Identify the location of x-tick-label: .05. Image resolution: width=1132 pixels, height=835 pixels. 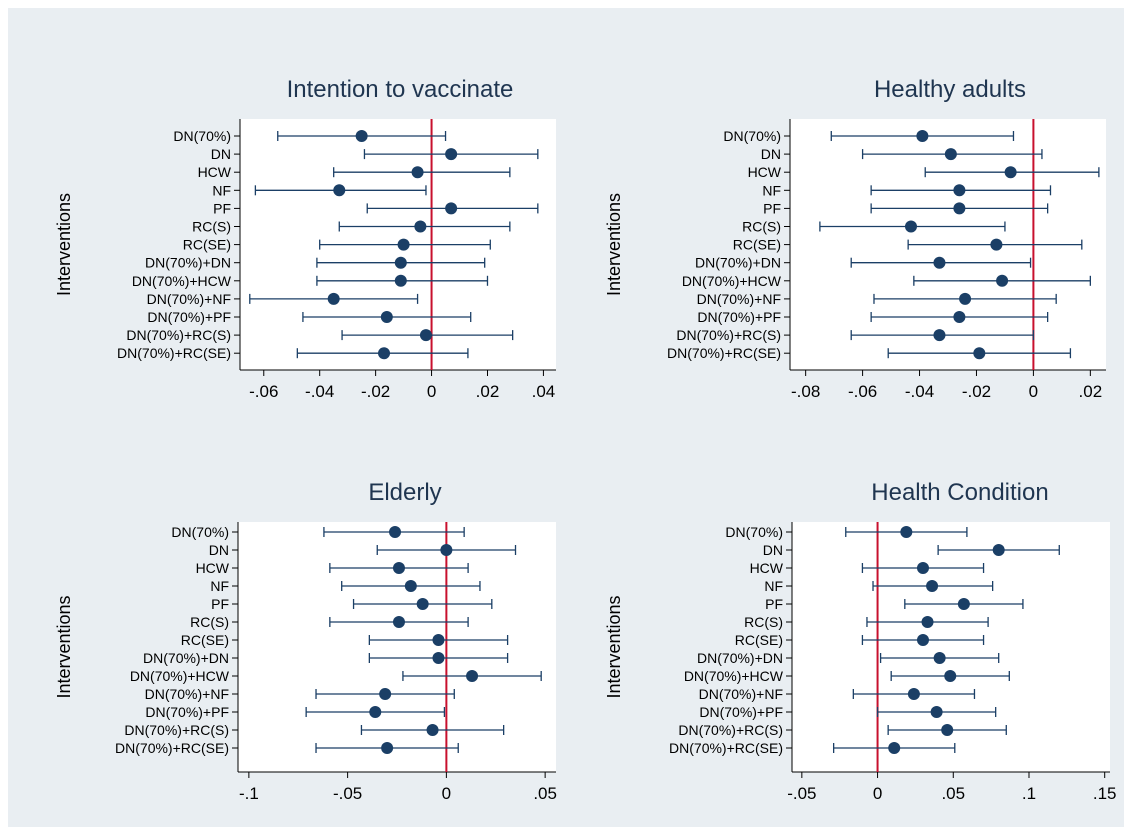
(953, 793).